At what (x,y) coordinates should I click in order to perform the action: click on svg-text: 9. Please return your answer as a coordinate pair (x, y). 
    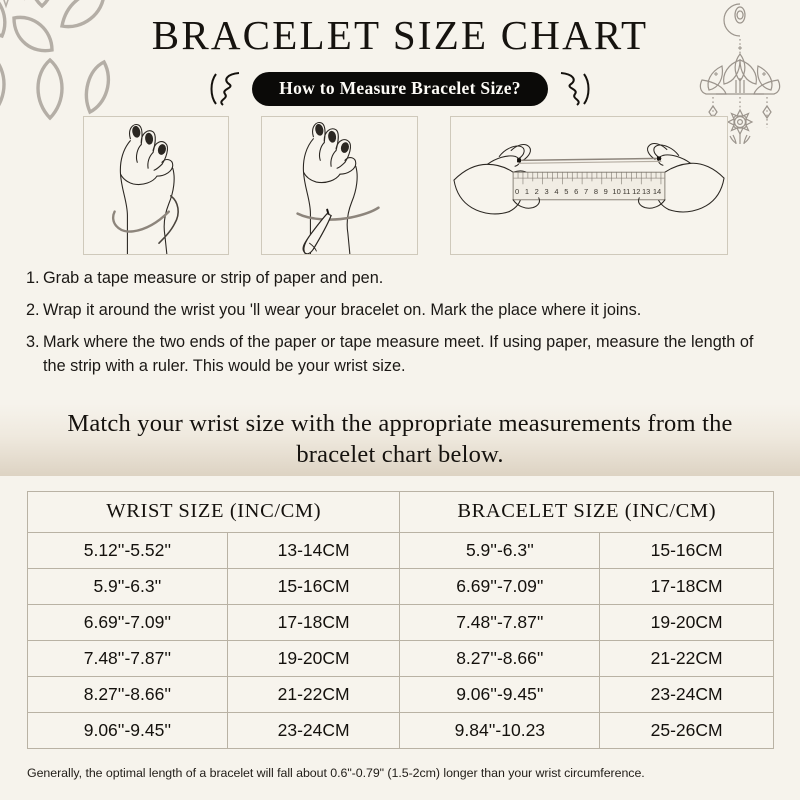
    Looking at the image, I should click on (606, 191).